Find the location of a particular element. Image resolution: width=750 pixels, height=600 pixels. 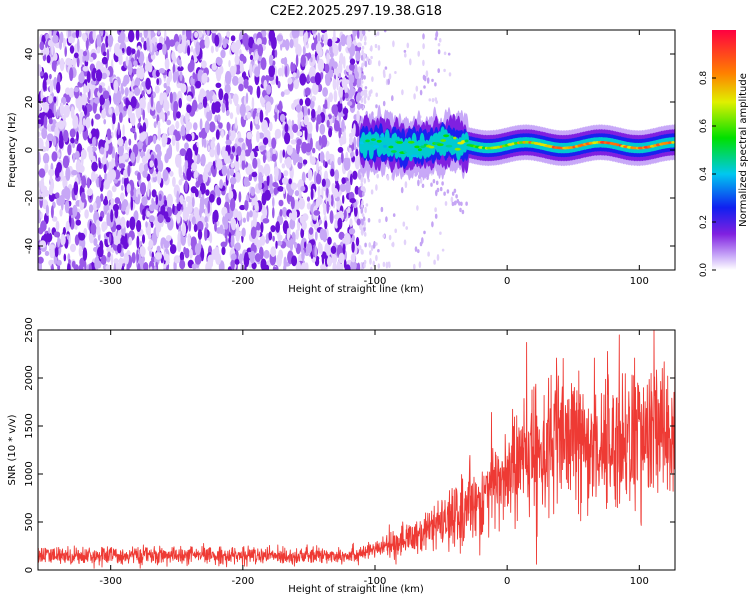

colorbar-gradient is located at coordinates (724, 150).